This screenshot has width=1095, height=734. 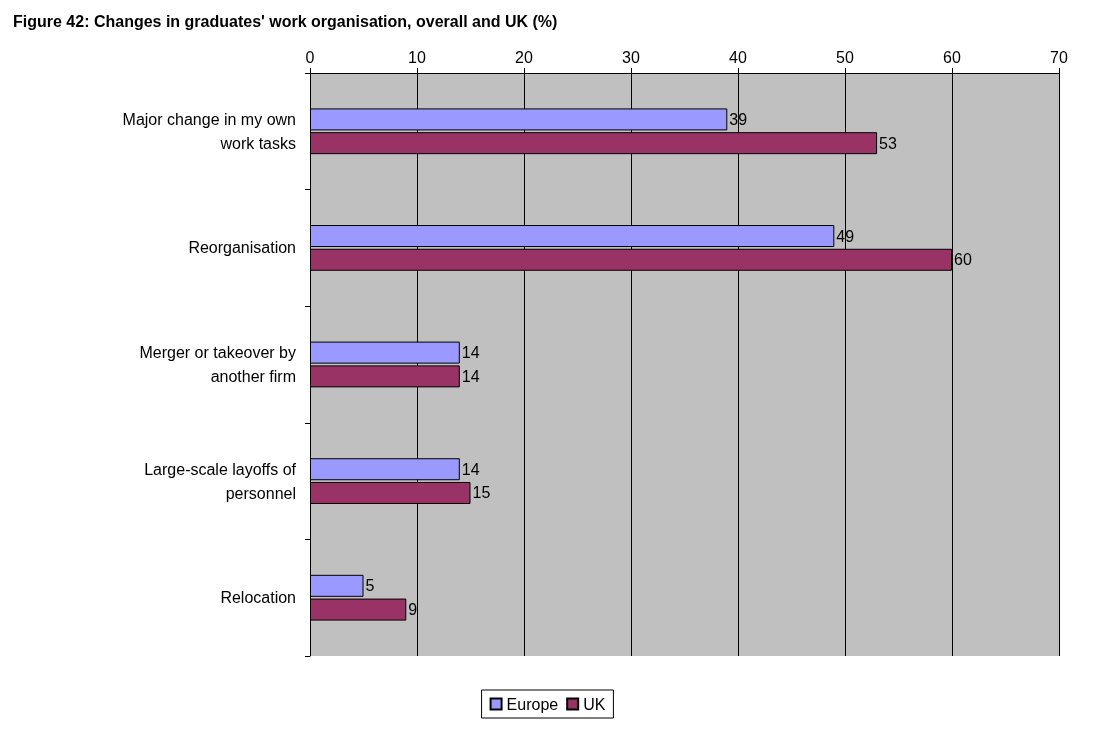 I want to click on legend-label: UK, so click(x=594, y=704).